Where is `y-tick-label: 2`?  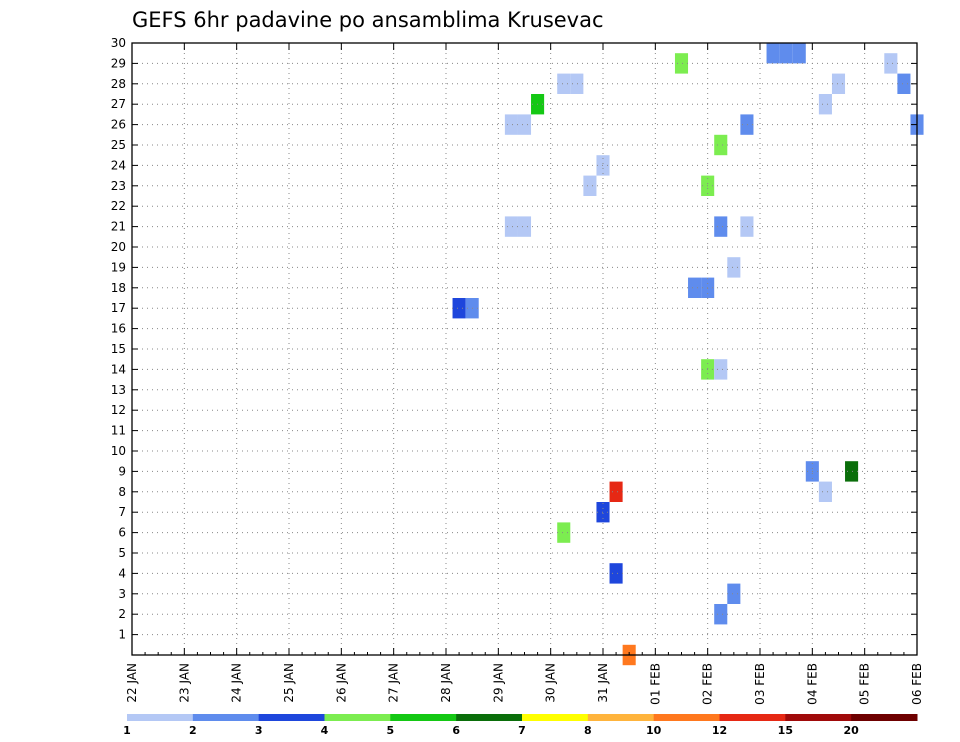
y-tick-label: 2 is located at coordinates (122, 614).